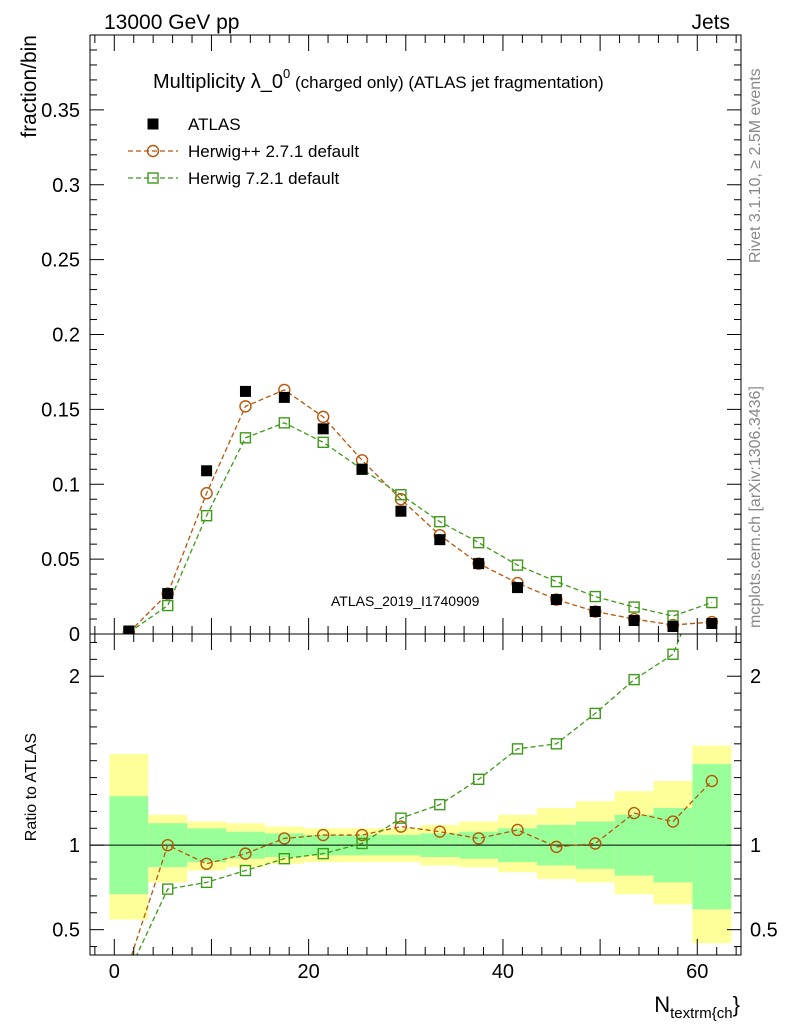 Image resolution: width=786 pixels, height=1024 pixels. Describe the element at coordinates (755, 507) in the screenshot. I see `mcplots-label: mcplots.cern.ch [arXiv:1306.3436]` at that location.